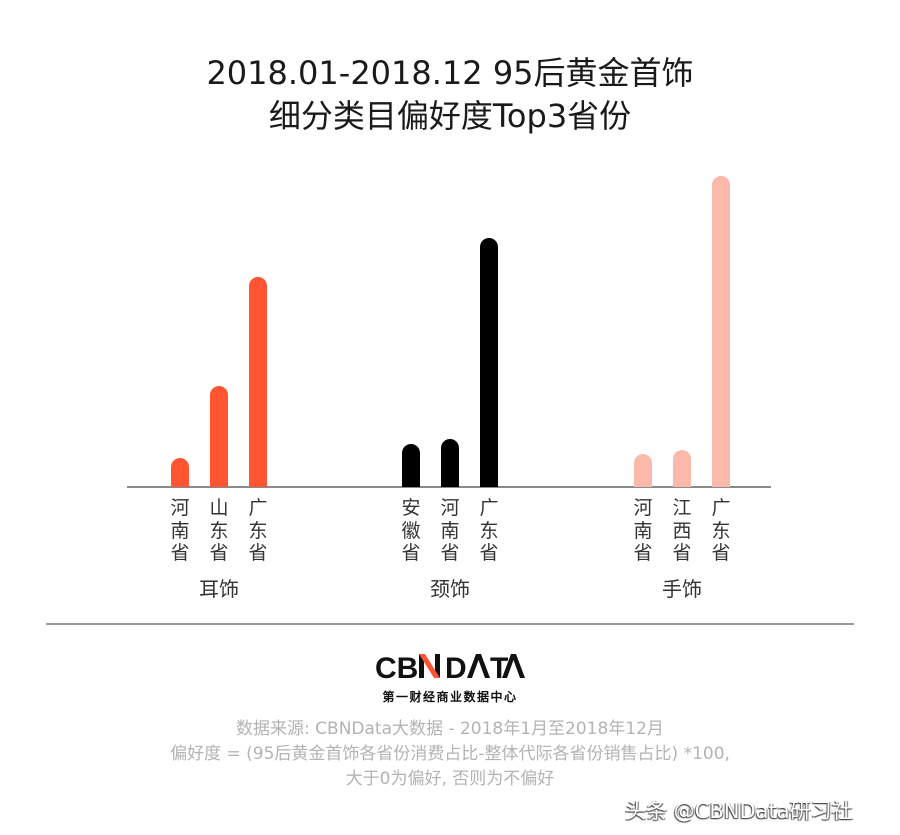  Describe the element at coordinates (456, 668) in the screenshot. I see `svg-text: D` at that location.